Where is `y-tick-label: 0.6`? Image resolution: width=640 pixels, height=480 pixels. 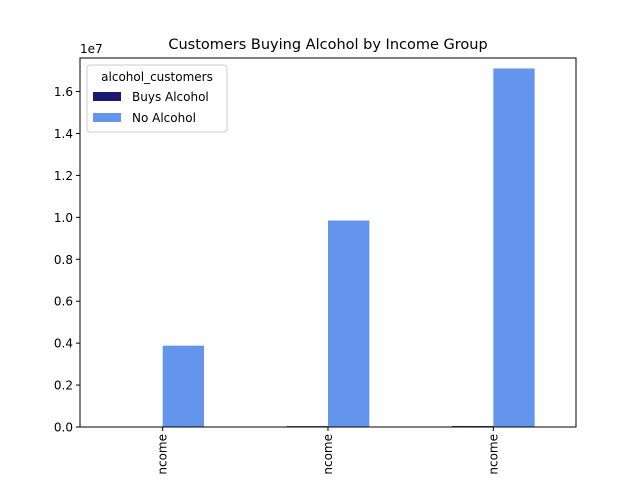 y-tick-label: 0.6 is located at coordinates (63, 302).